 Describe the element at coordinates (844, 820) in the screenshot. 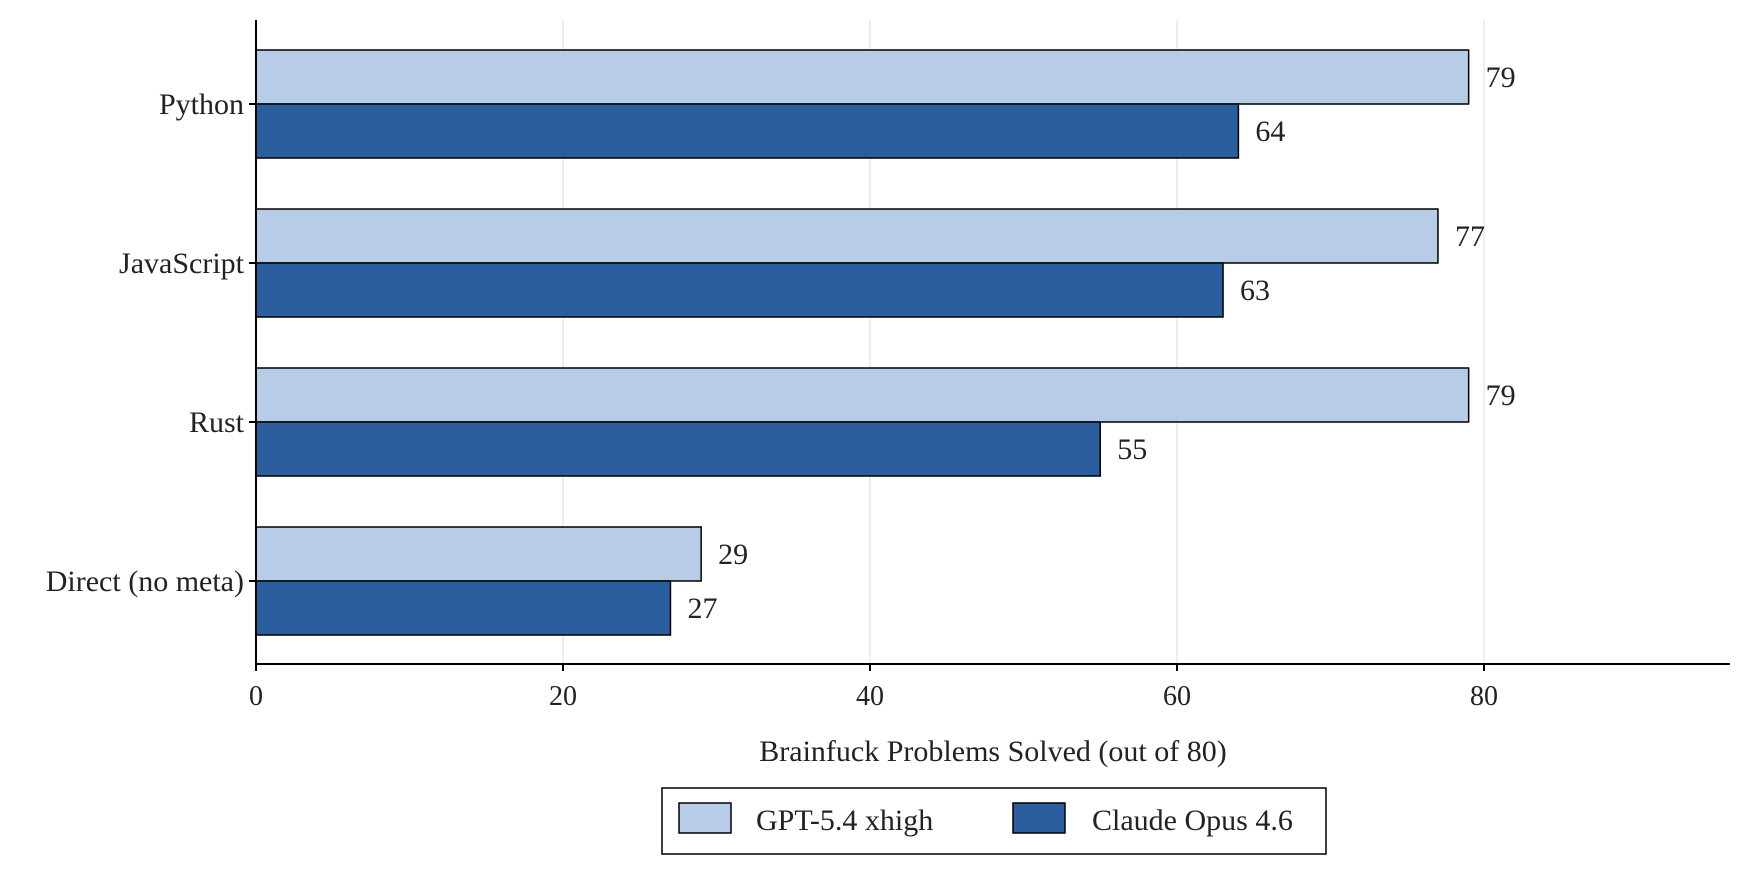

I see `legend-label-gpt: GPT-5.4 xhigh` at that location.